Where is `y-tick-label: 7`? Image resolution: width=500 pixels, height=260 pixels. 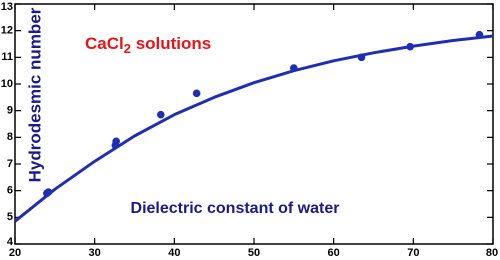
y-tick-label: 7 is located at coordinates (10, 164).